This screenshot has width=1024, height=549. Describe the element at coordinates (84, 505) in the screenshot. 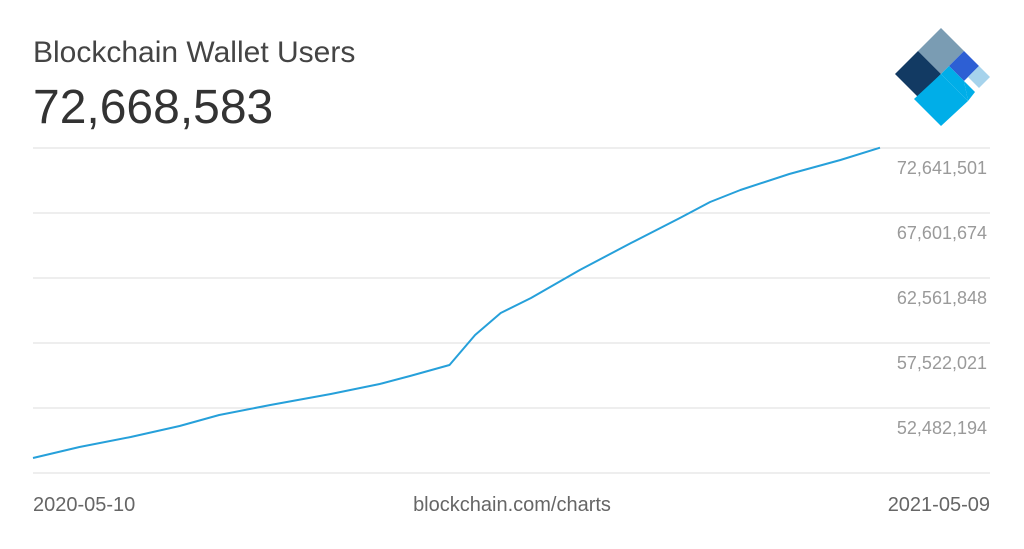

I see `x-tick-label: 2020-05-10` at that location.